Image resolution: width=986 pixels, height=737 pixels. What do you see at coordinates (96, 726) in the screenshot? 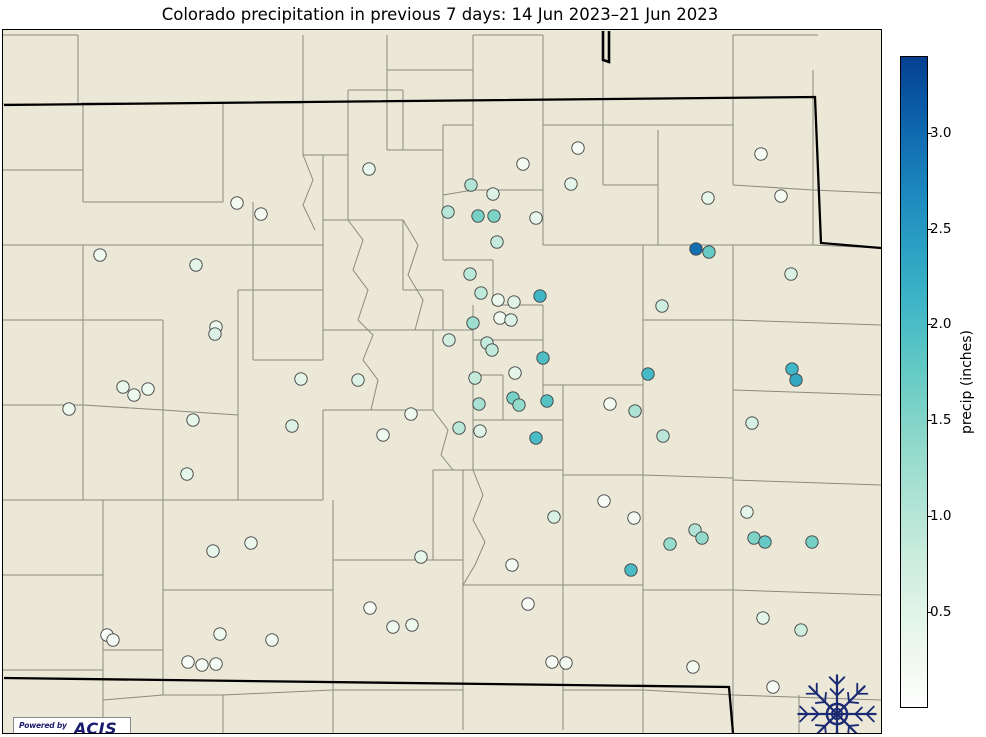
I see `acis-brand-label: ACIS` at bounding box center [96, 726].